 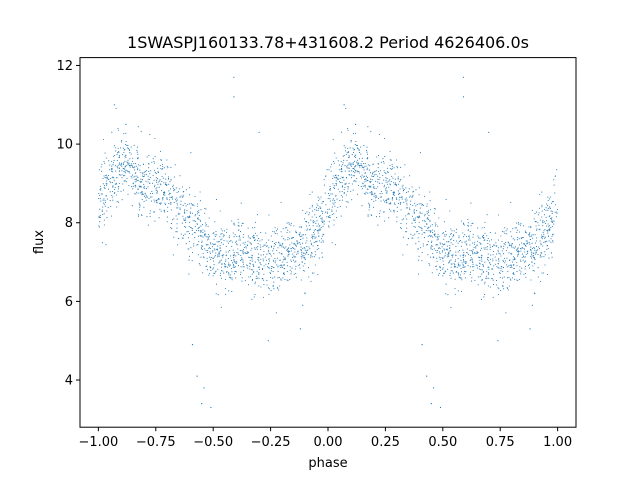 I want to click on x-tick-label: 0.75, so click(x=500, y=442).